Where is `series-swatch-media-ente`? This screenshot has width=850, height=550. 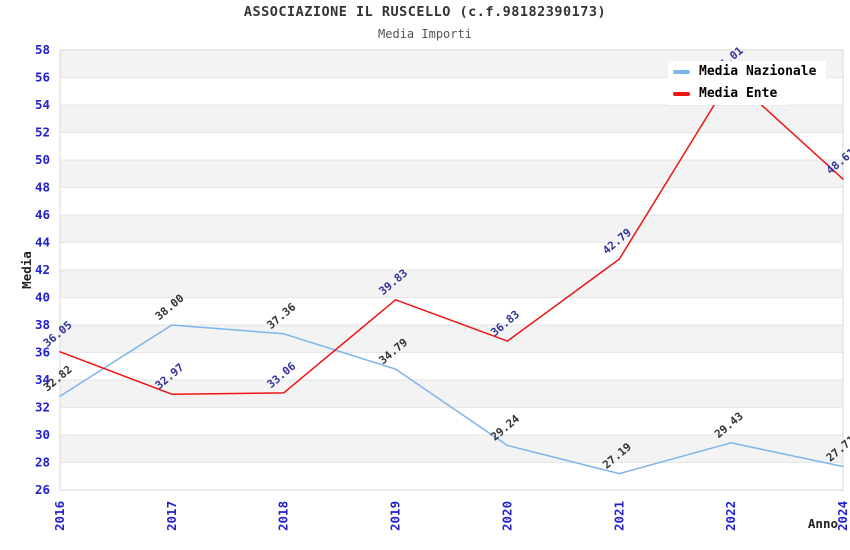
series-swatch-media-ente is located at coordinates (681, 94).